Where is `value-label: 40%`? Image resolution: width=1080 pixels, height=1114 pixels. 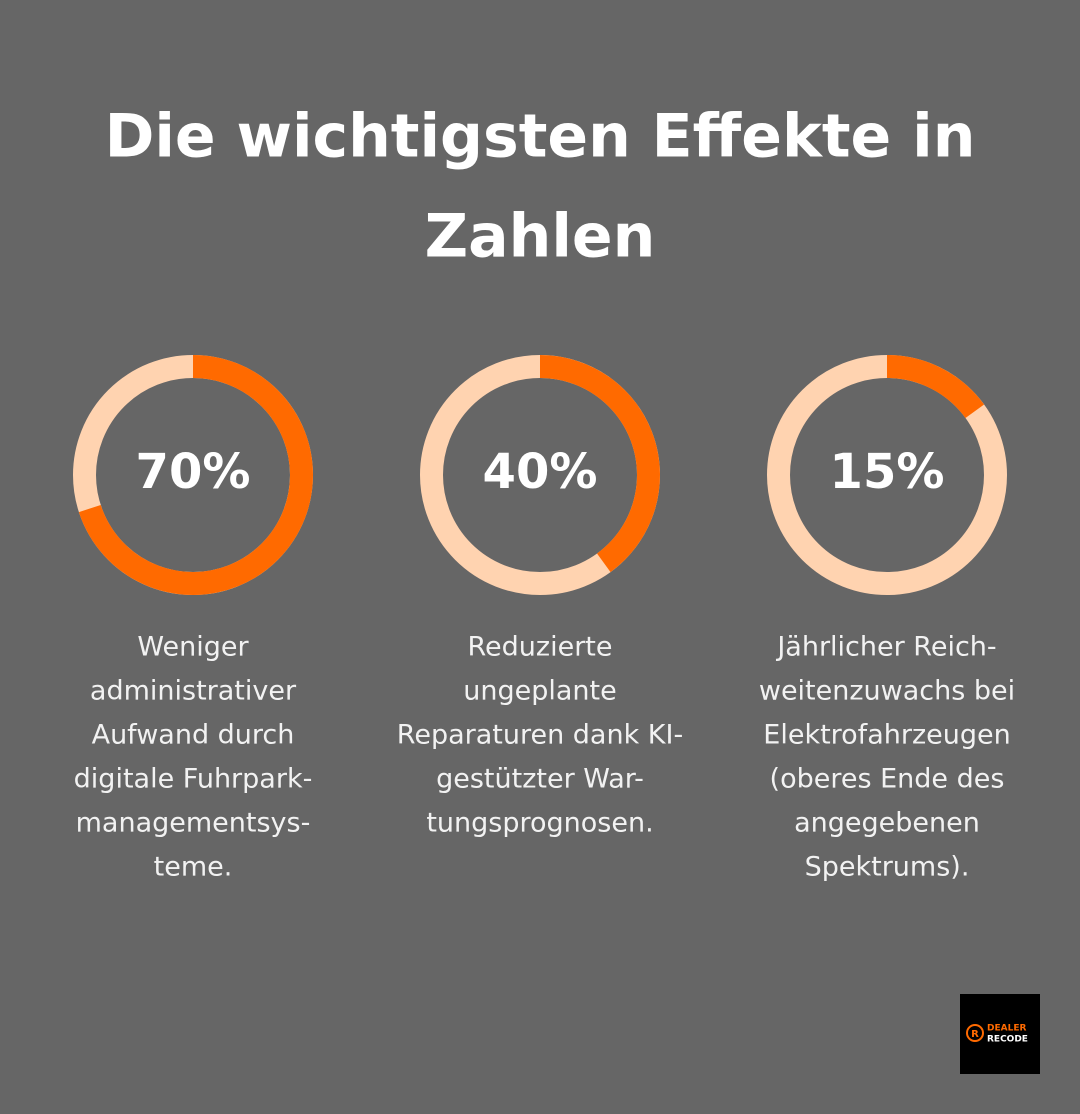 value-label: 40% is located at coordinates (540, 472).